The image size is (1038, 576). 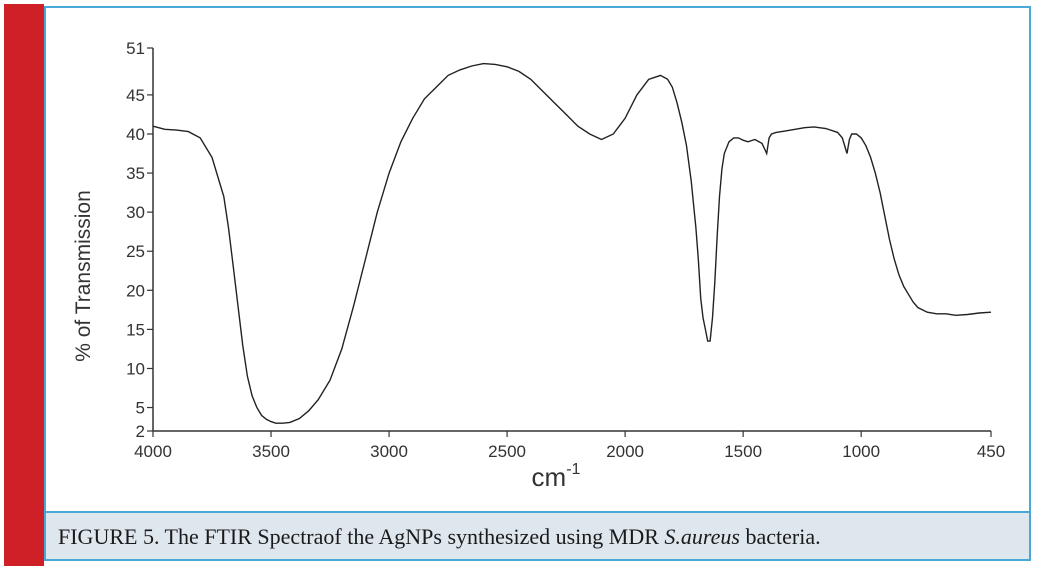 I want to click on y-tick-label: 2, so click(x=140, y=431).